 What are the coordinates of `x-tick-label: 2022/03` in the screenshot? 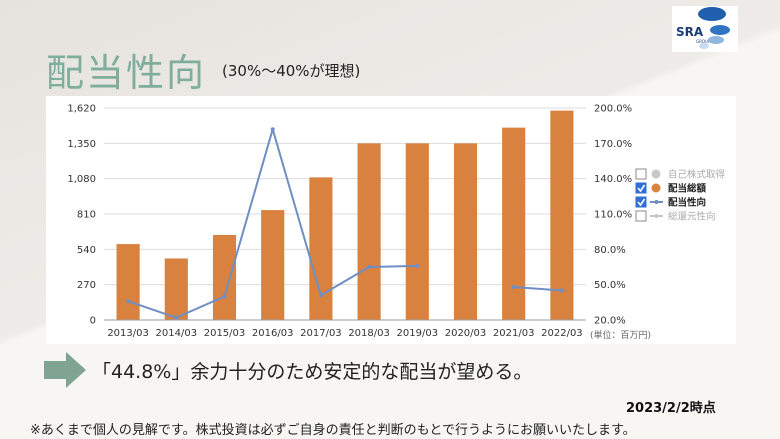 It's located at (562, 333).